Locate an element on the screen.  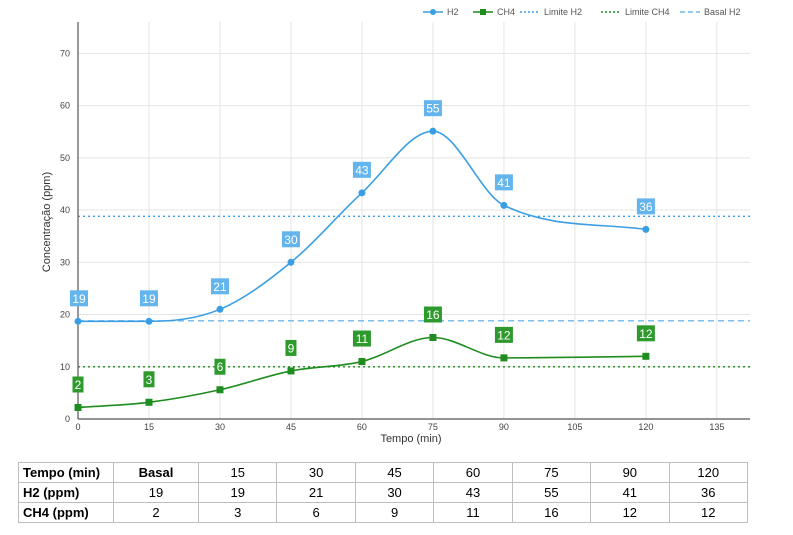
legend-marker is located at coordinates (433, 12).